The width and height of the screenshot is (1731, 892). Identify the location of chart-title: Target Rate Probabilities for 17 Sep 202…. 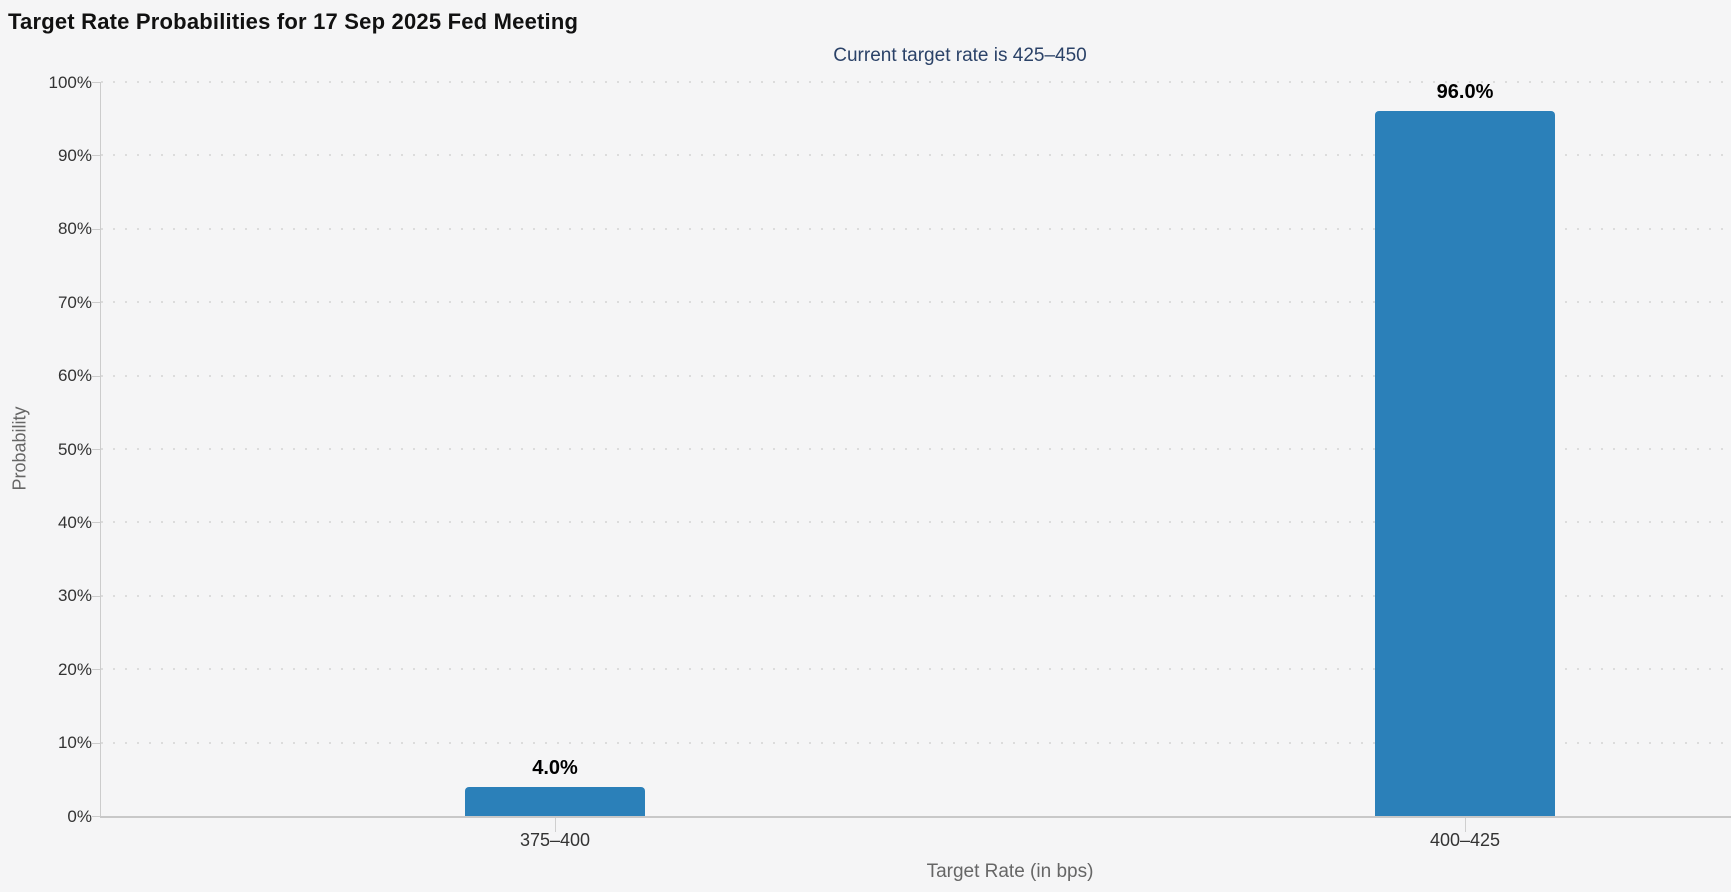
(293, 21).